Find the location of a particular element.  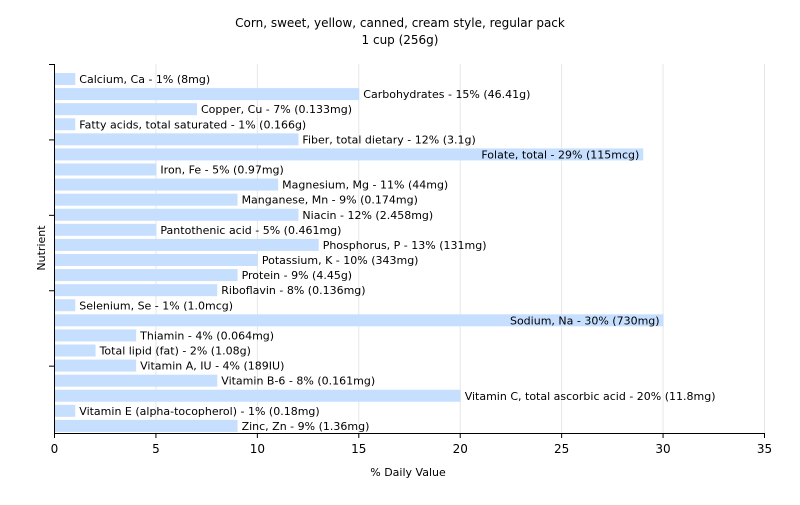

x-tick-label: 5 is located at coordinates (156, 449).